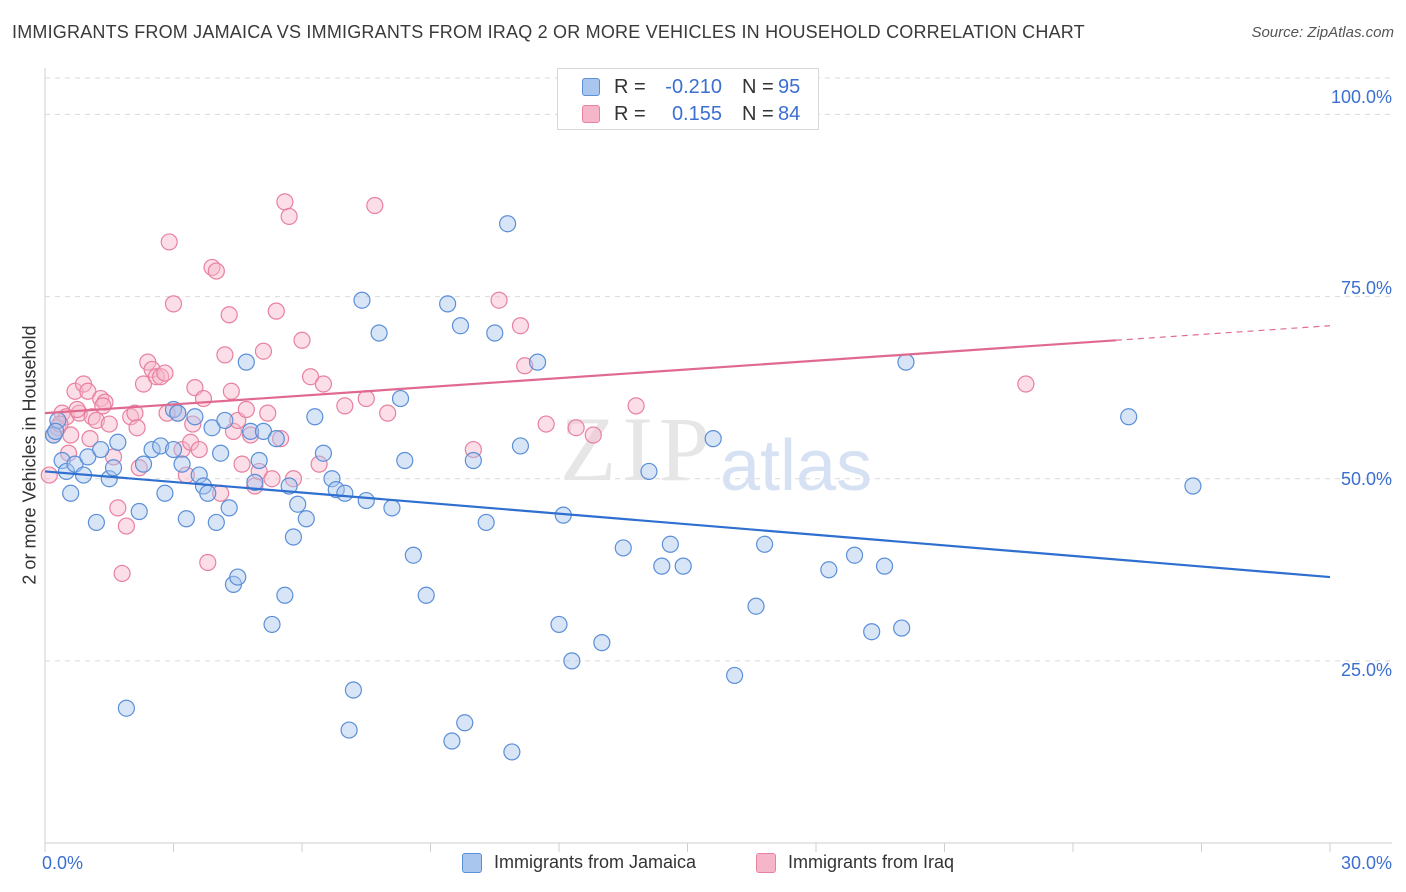  Describe the element at coordinates (1366, 479) in the screenshot. I see `y-tick-50: 50.0%` at that location.